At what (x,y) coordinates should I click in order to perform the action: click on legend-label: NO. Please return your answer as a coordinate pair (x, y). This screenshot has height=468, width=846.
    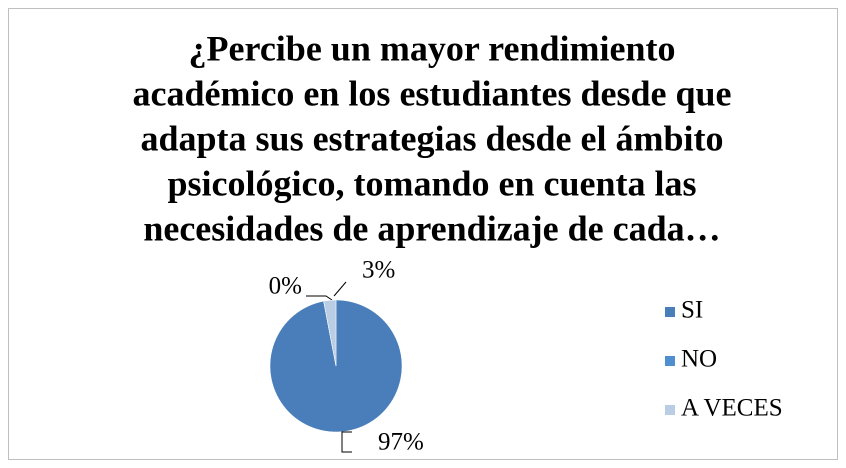
    Looking at the image, I should click on (699, 359).